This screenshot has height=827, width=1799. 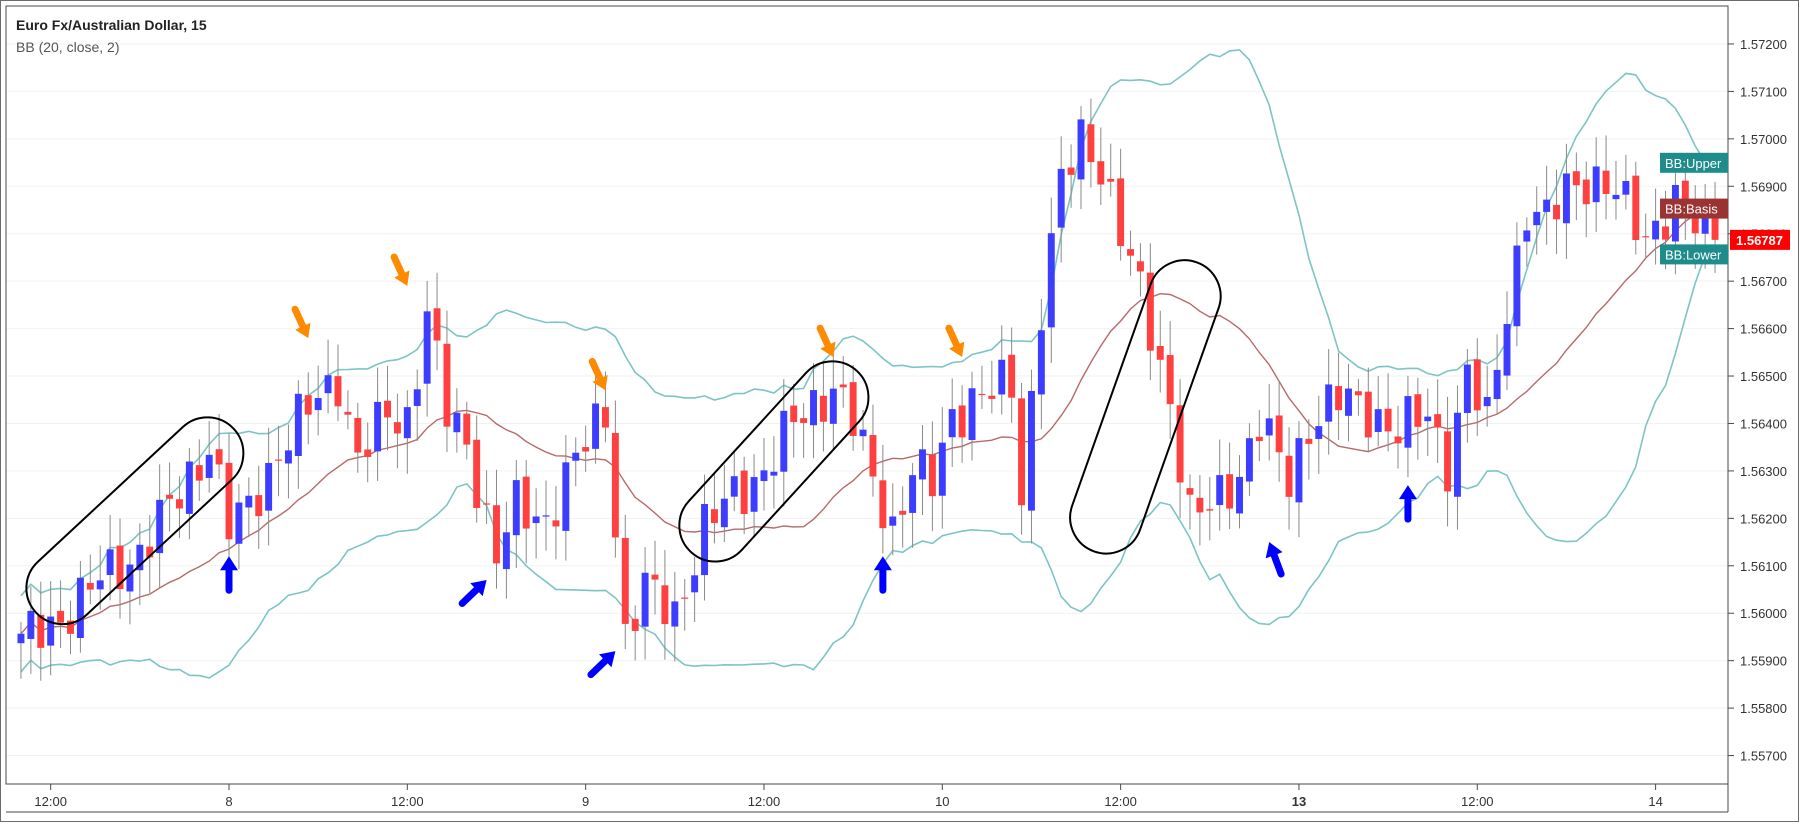 I want to click on last-price-tag: 1.56787, so click(x=1760, y=239).